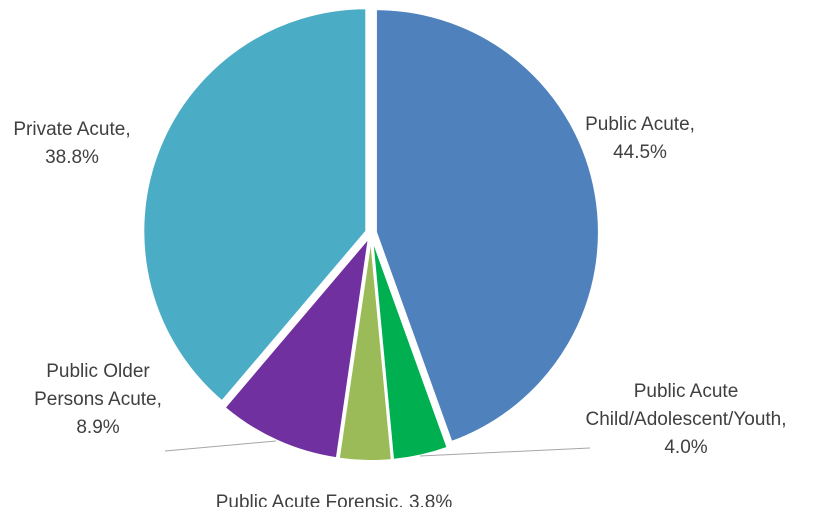  What do you see at coordinates (71, 143) in the screenshot?
I see `data-label-private-acute: Private Acute, 38.8%` at bounding box center [71, 143].